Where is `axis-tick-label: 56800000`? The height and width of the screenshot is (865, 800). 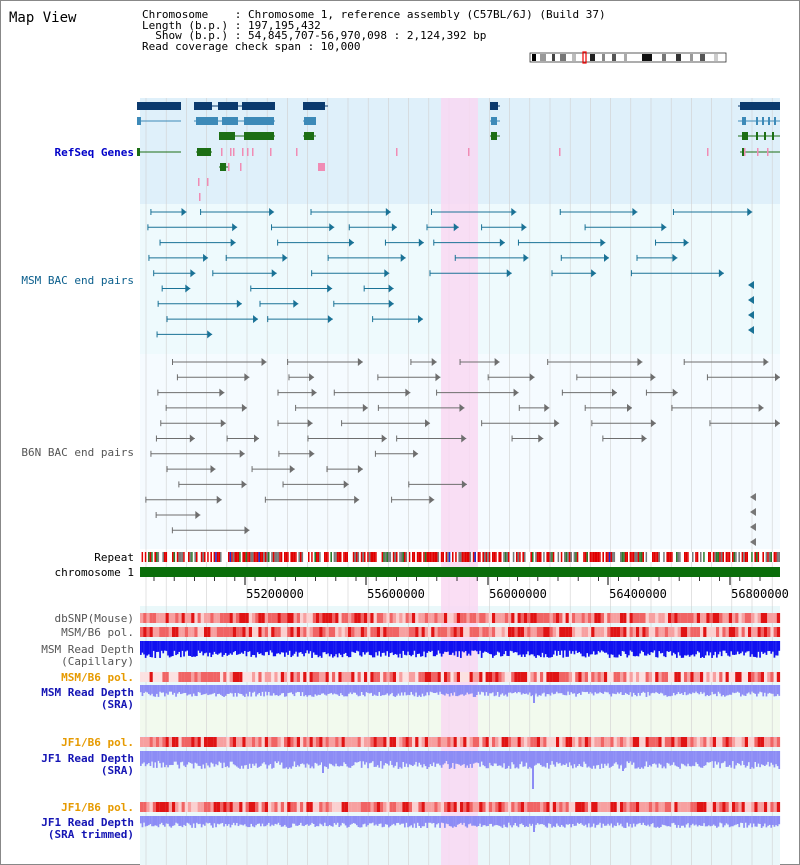 axis-tick-label: 56800000 is located at coordinates (760, 594).